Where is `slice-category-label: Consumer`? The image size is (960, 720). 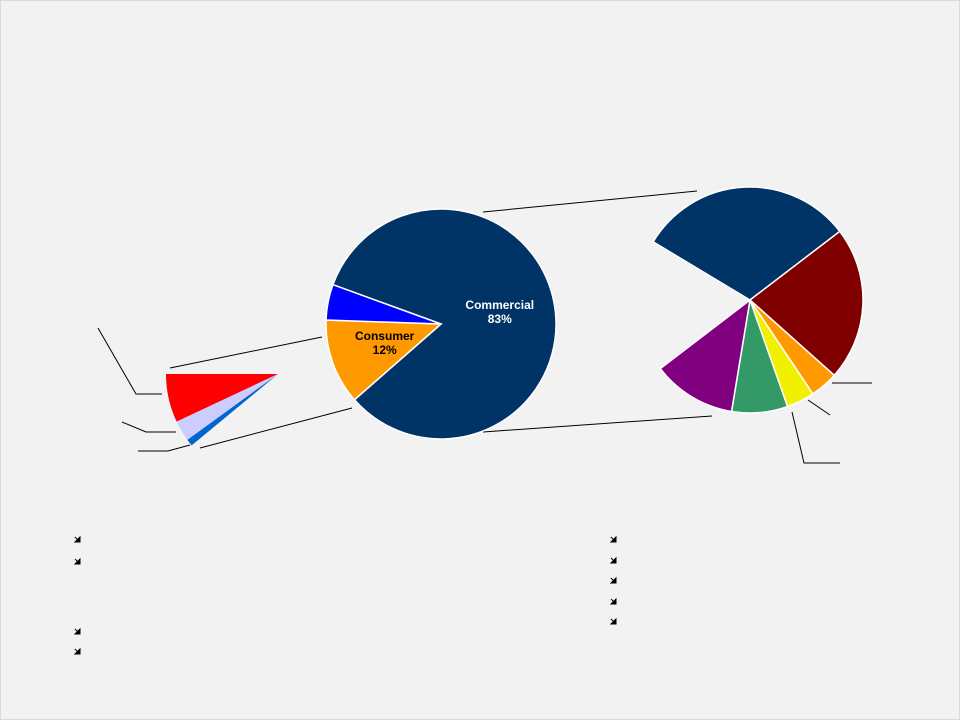
slice-category-label: Consumer is located at coordinates (385, 336).